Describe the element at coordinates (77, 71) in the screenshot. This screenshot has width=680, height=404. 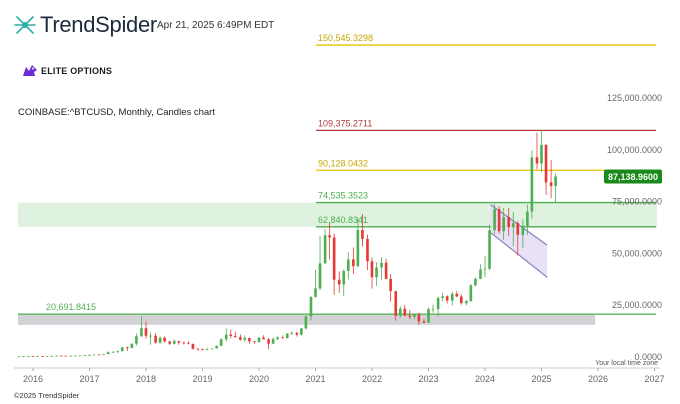
I see `partner-name: ELITE OPTIONS` at that location.